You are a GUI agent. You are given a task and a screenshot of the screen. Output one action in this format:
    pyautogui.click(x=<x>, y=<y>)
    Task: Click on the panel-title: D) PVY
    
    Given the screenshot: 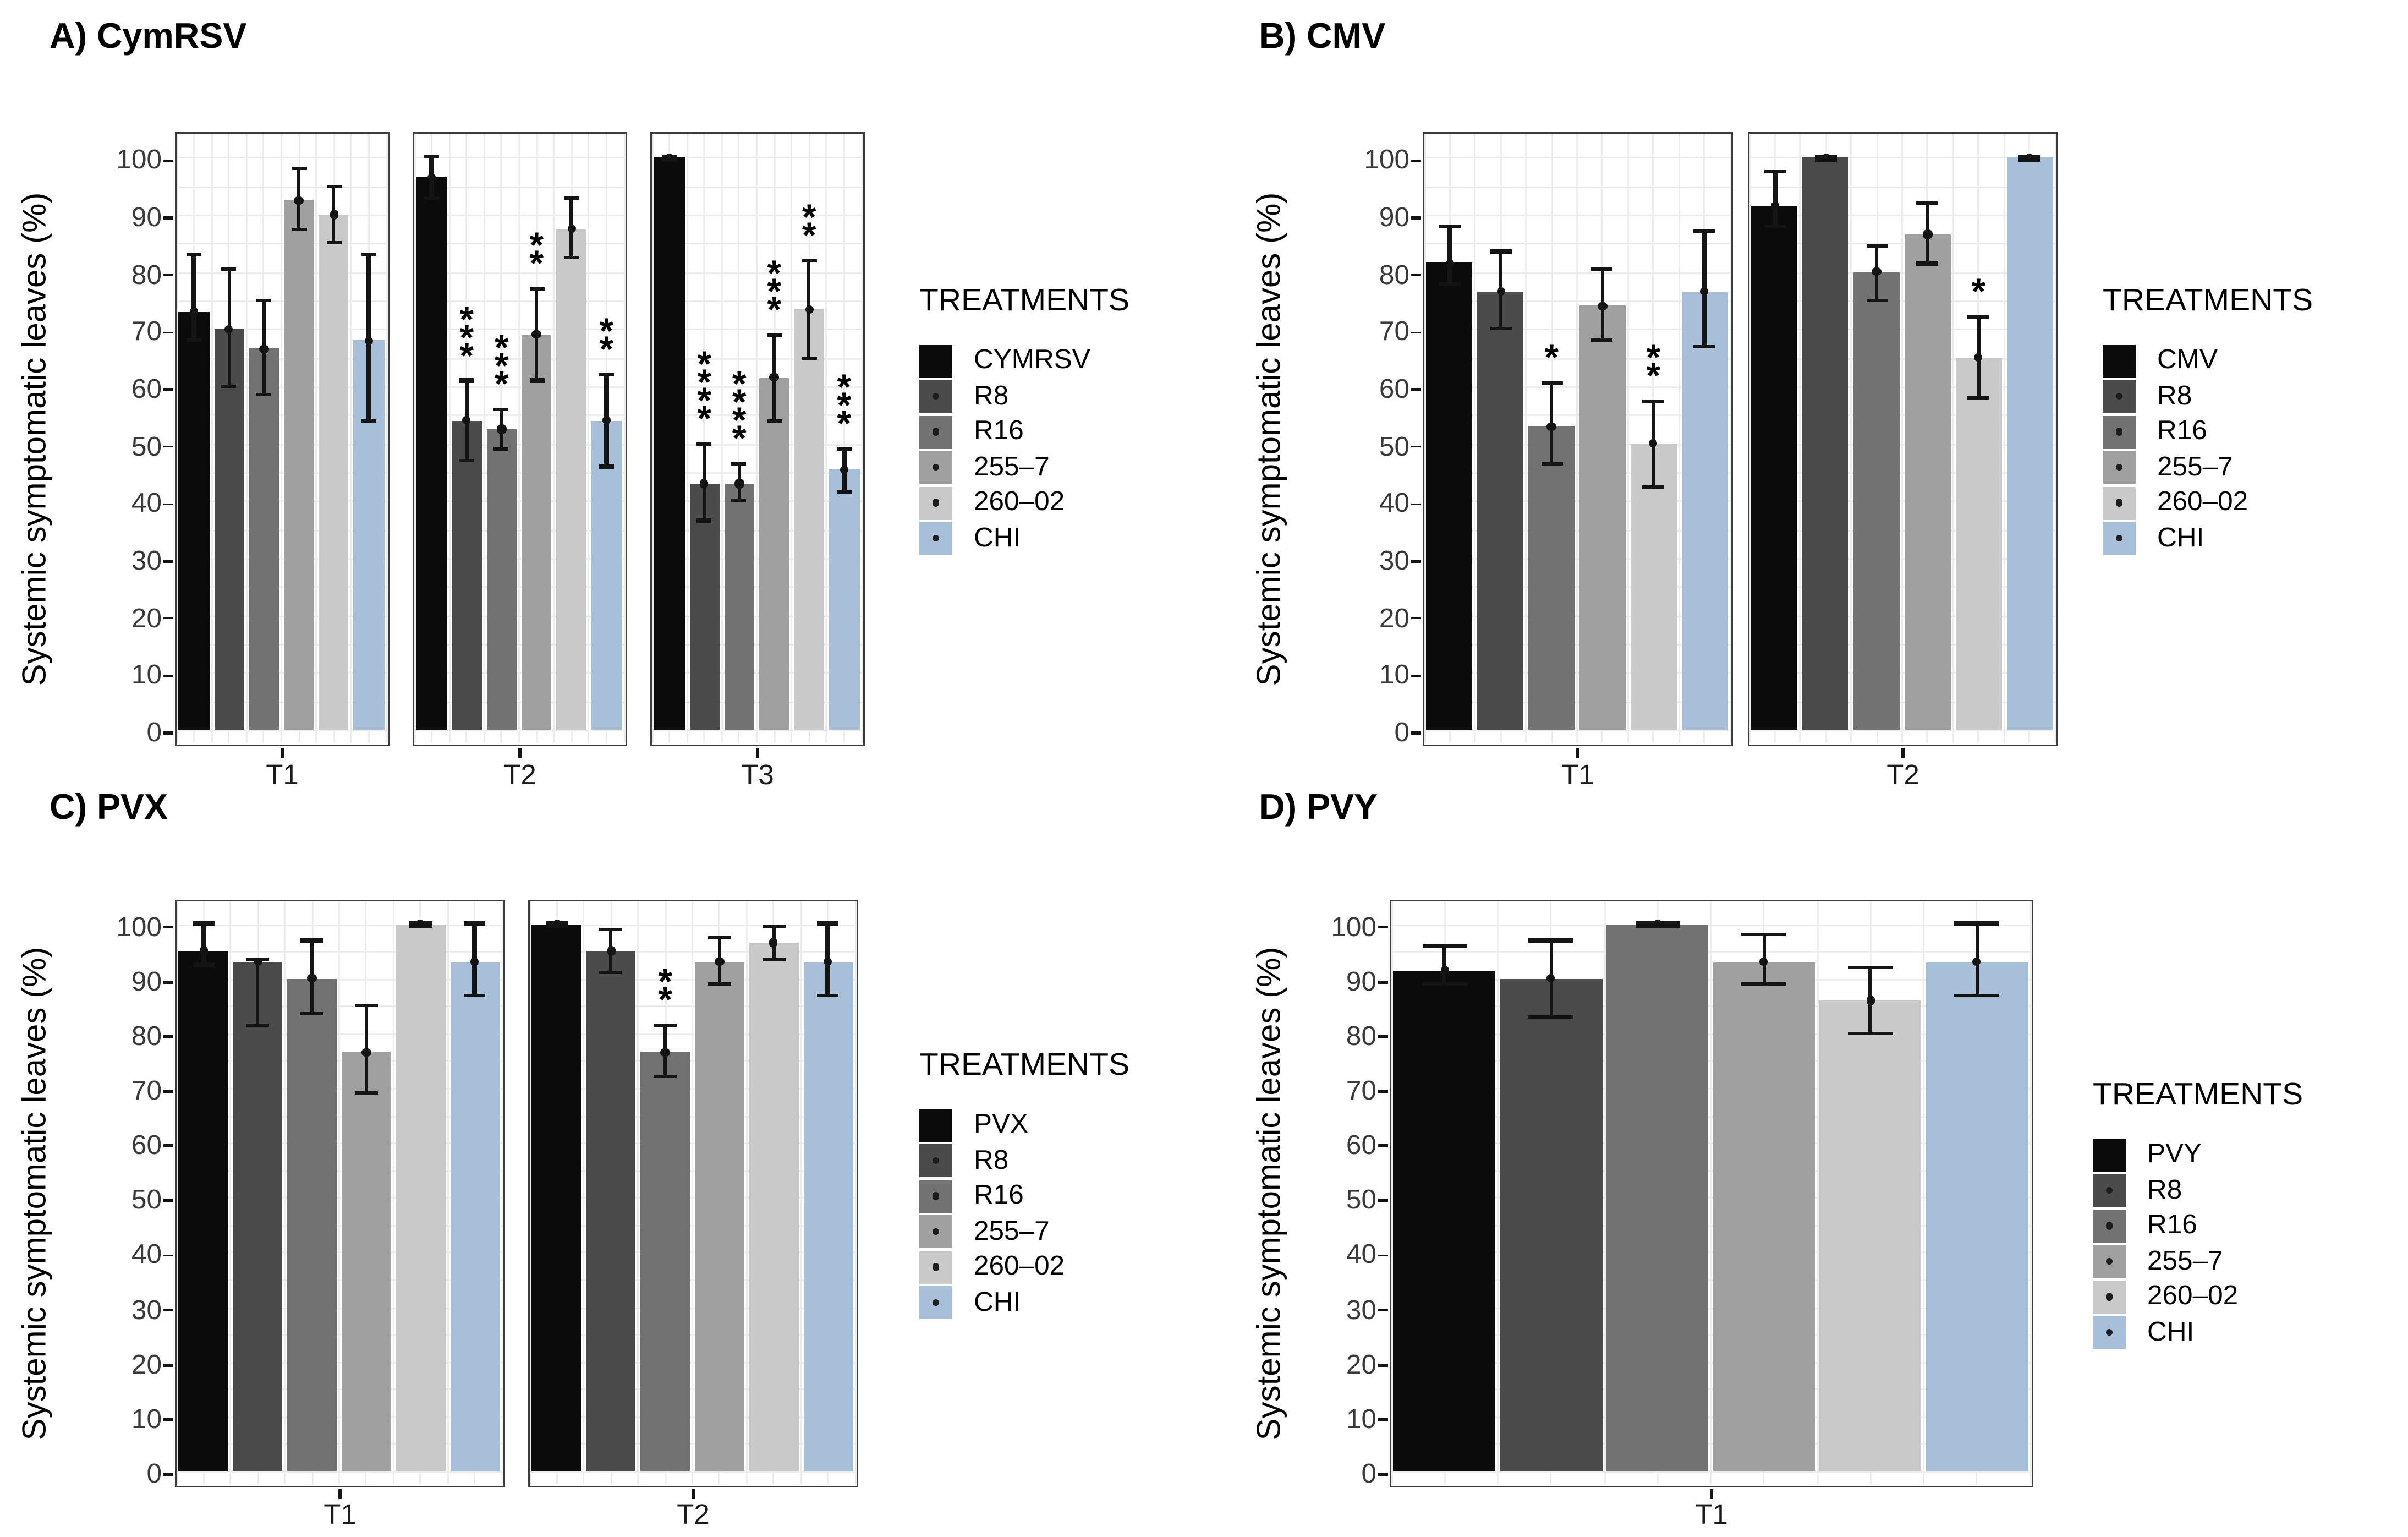 What is the action you would take?
    pyautogui.click(x=1318, y=807)
    